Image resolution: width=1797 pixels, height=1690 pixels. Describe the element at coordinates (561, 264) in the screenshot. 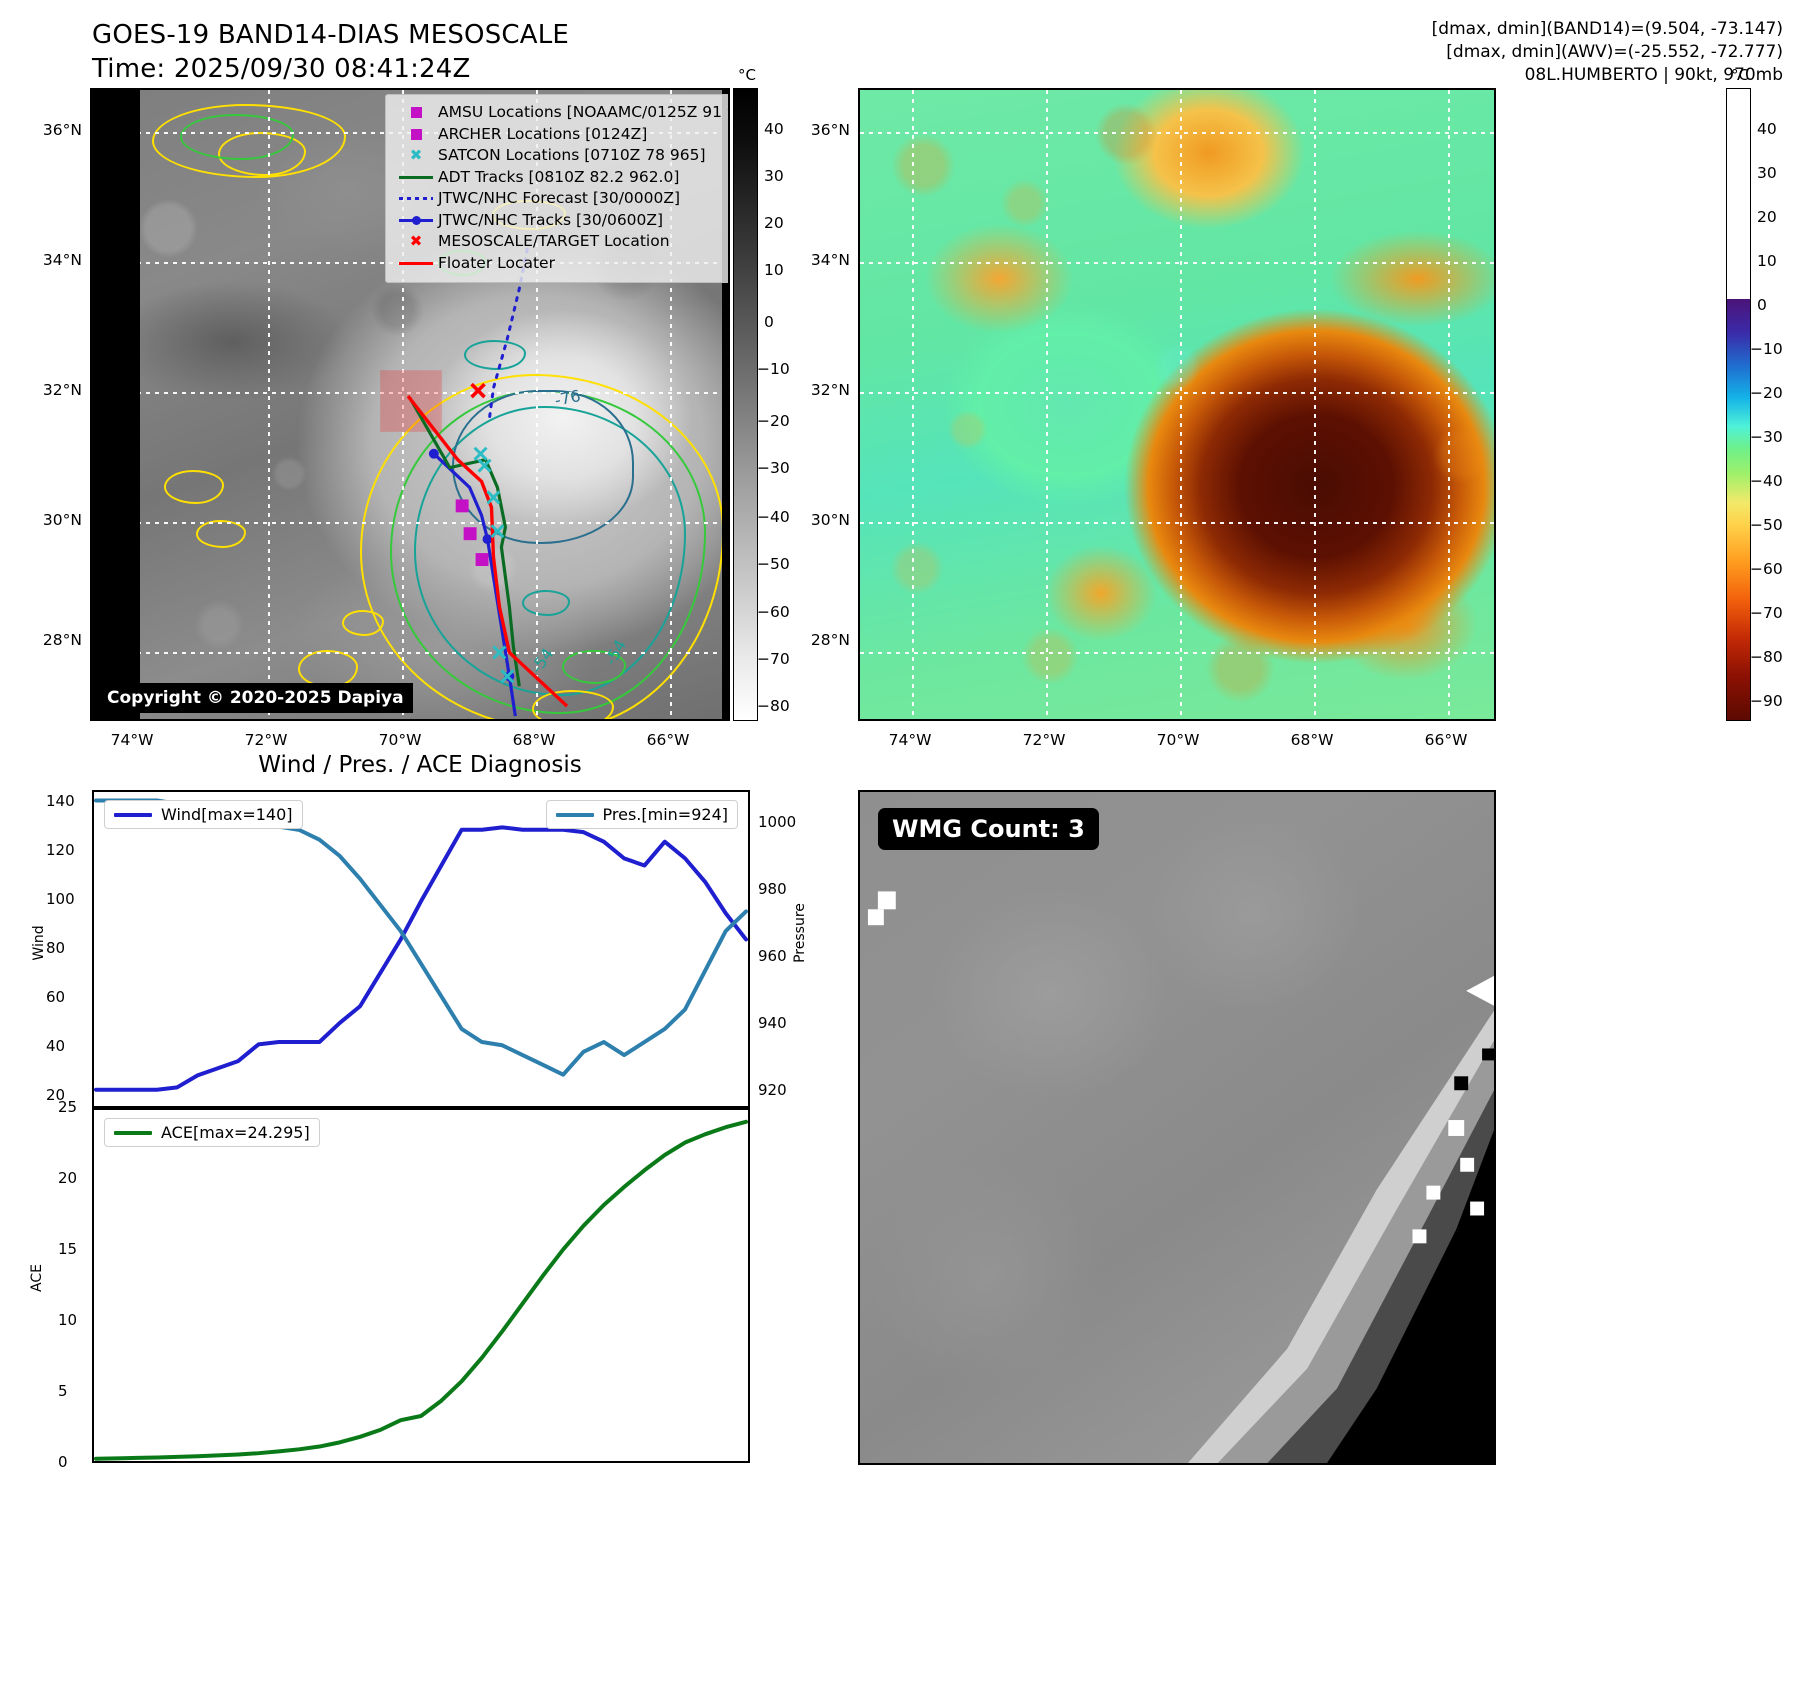

I see `legend-item-floater: Floater Locater` at that location.